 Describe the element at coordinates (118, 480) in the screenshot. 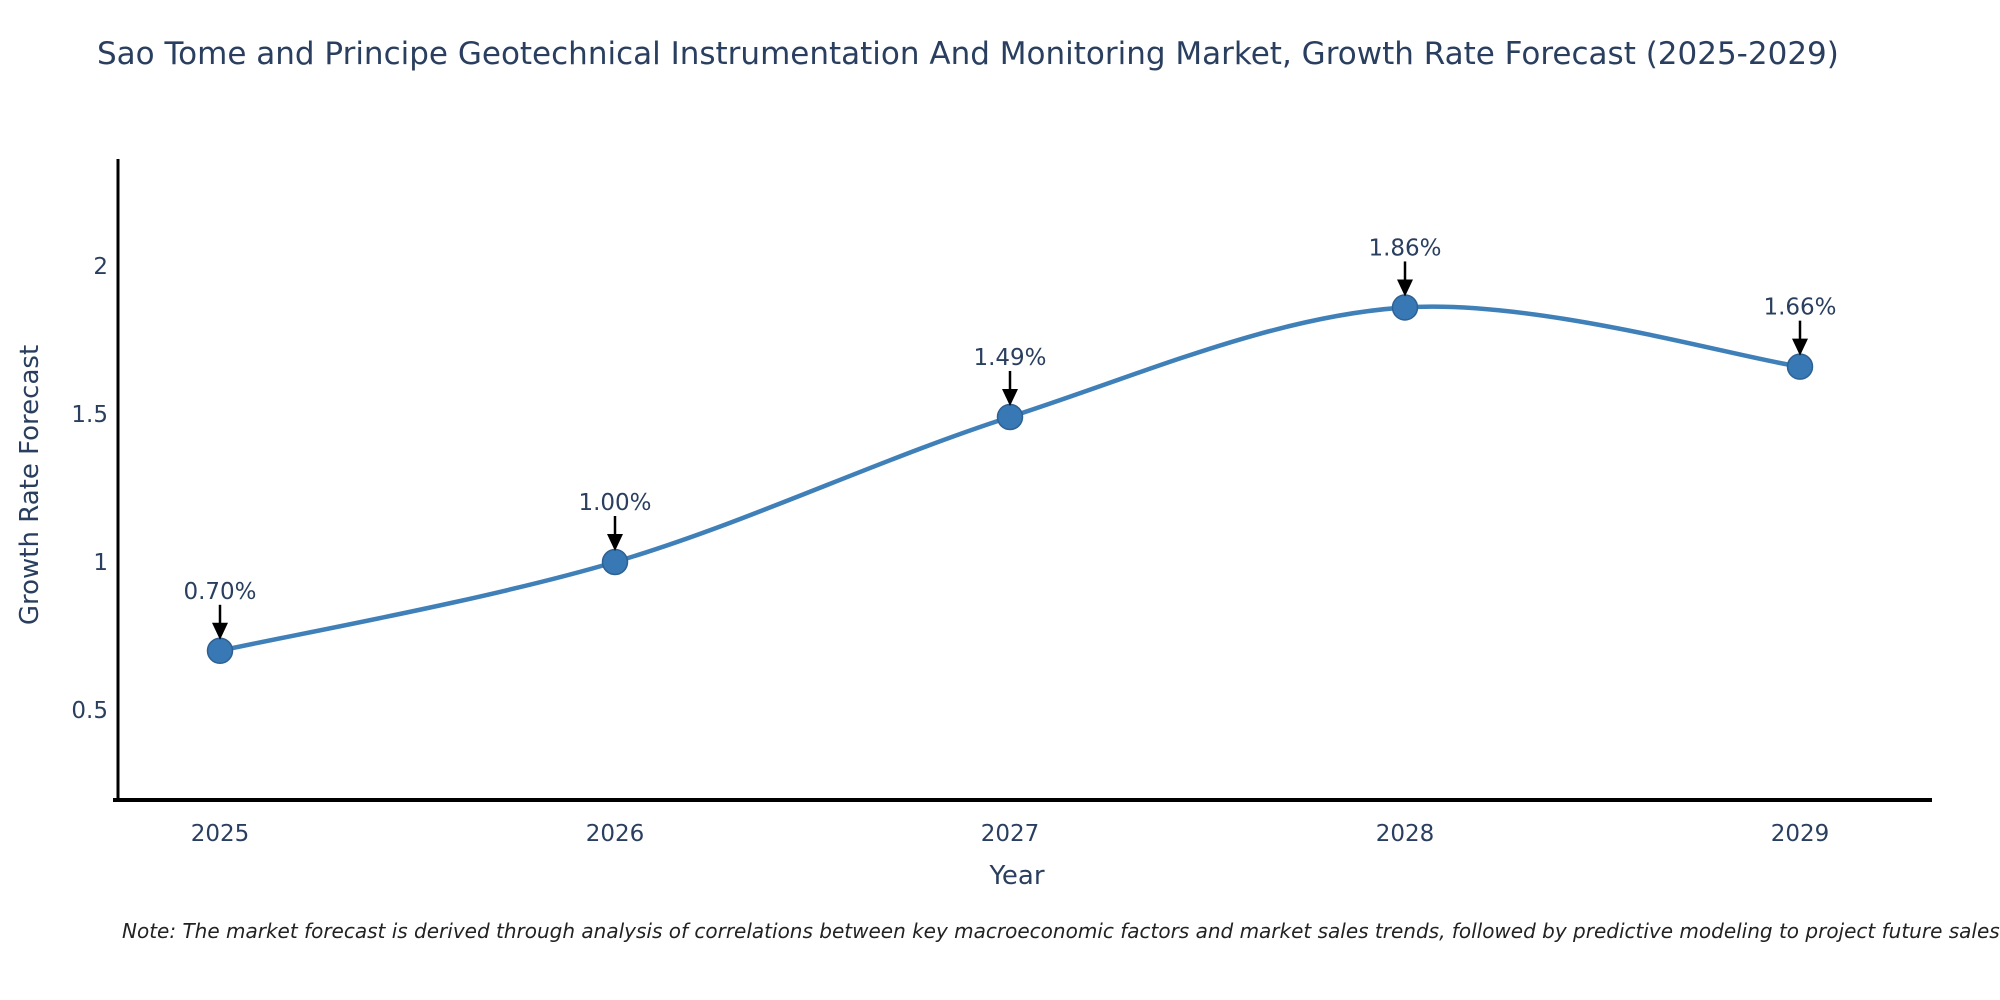

I see `y-axis-spine` at that location.